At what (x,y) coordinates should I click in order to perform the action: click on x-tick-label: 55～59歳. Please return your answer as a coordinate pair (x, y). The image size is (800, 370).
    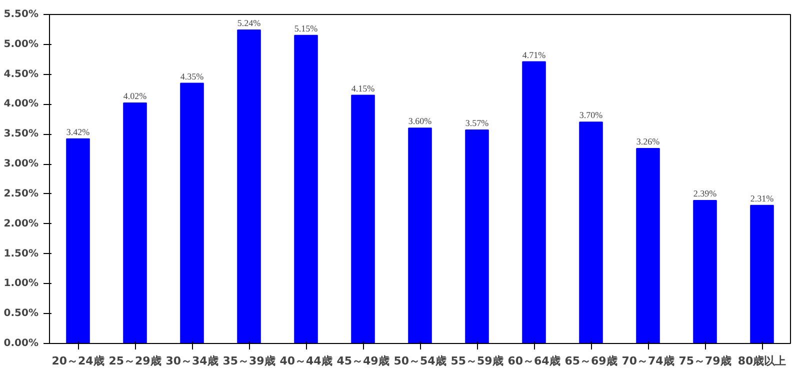
    Looking at the image, I should click on (477, 361).